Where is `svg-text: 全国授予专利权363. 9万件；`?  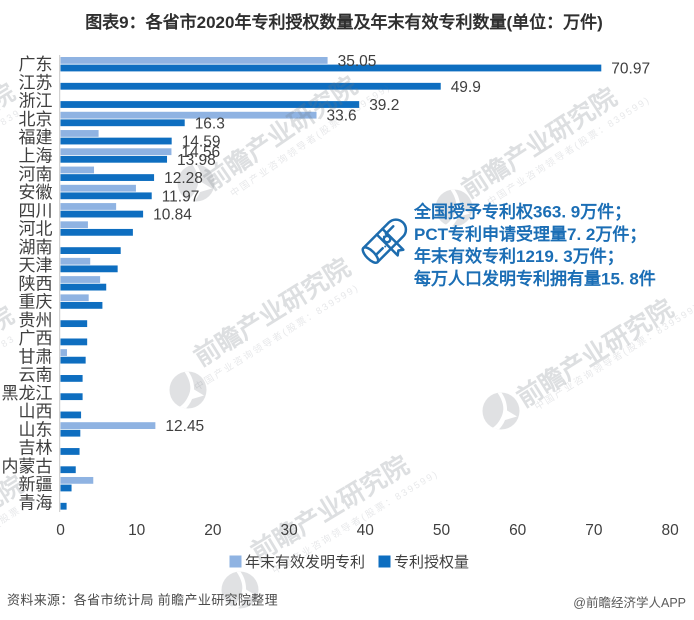 svg-text: 全国授予专利权363. 9万件； is located at coordinates (522, 212).